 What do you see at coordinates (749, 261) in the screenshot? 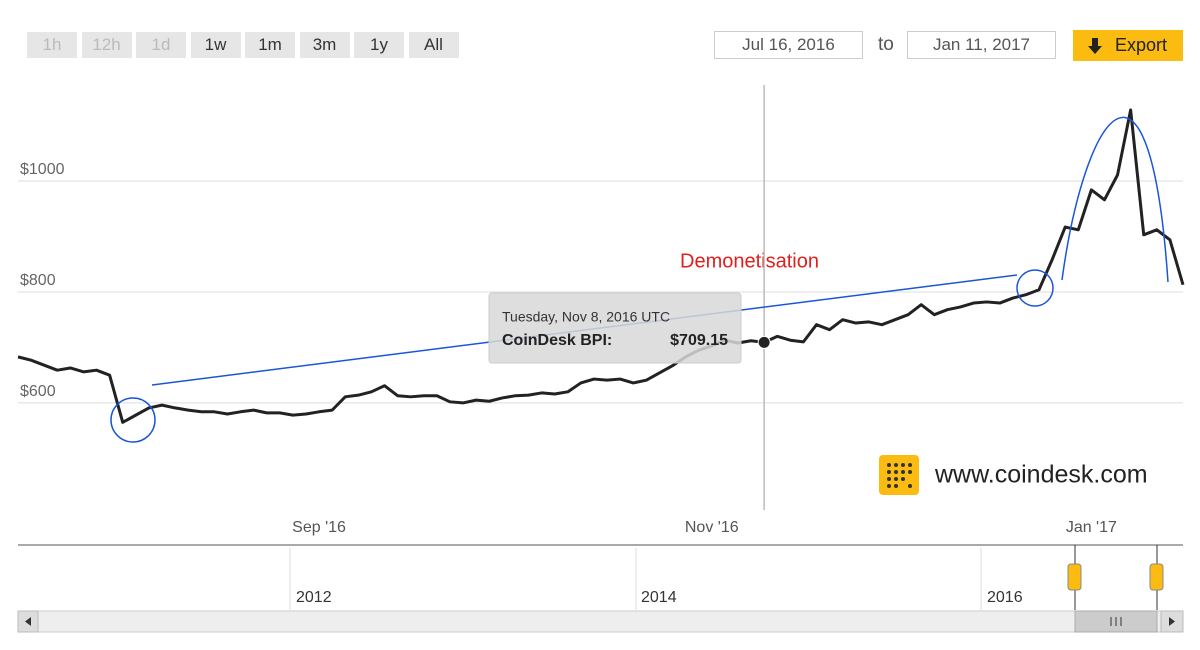
I see `annotation: Demonetisation` at bounding box center [749, 261].